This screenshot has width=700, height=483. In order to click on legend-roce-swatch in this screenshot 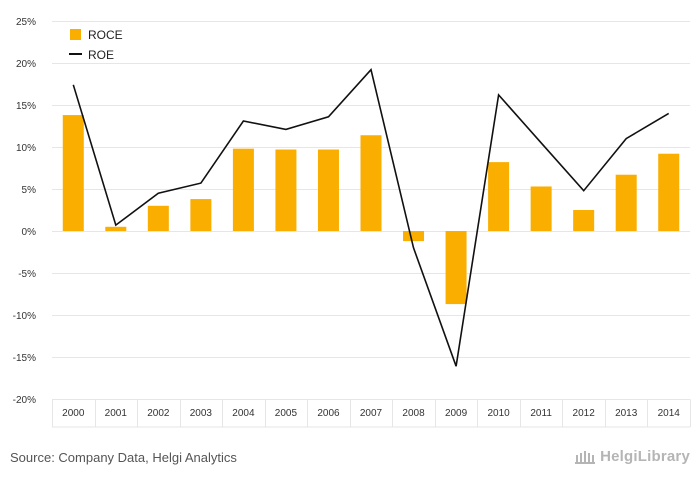, I will do `click(75, 34)`.